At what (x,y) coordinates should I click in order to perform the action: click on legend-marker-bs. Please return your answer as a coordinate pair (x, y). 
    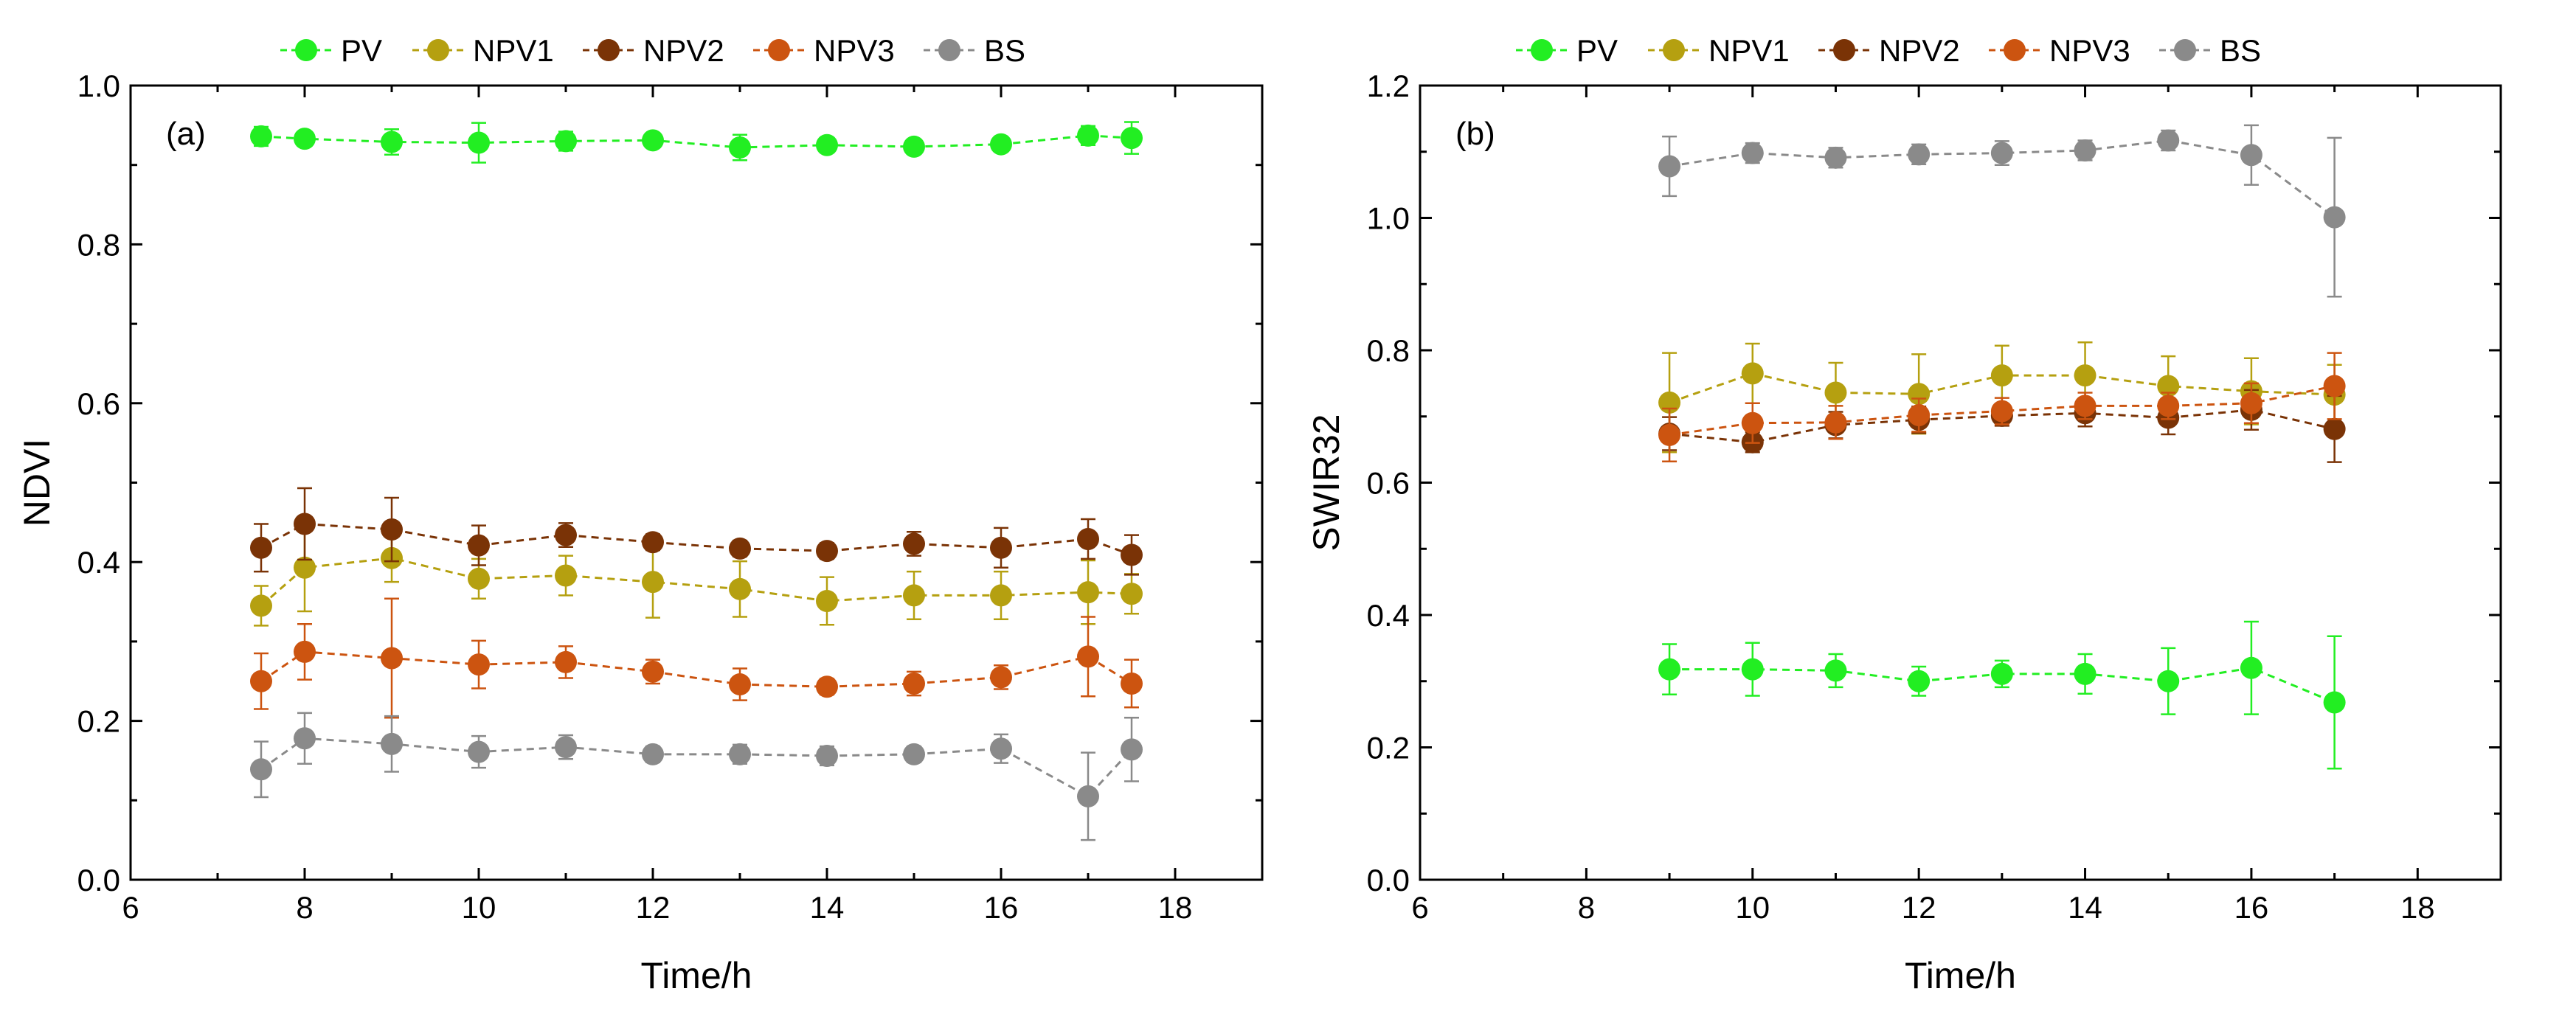
    Looking at the image, I should click on (949, 50).